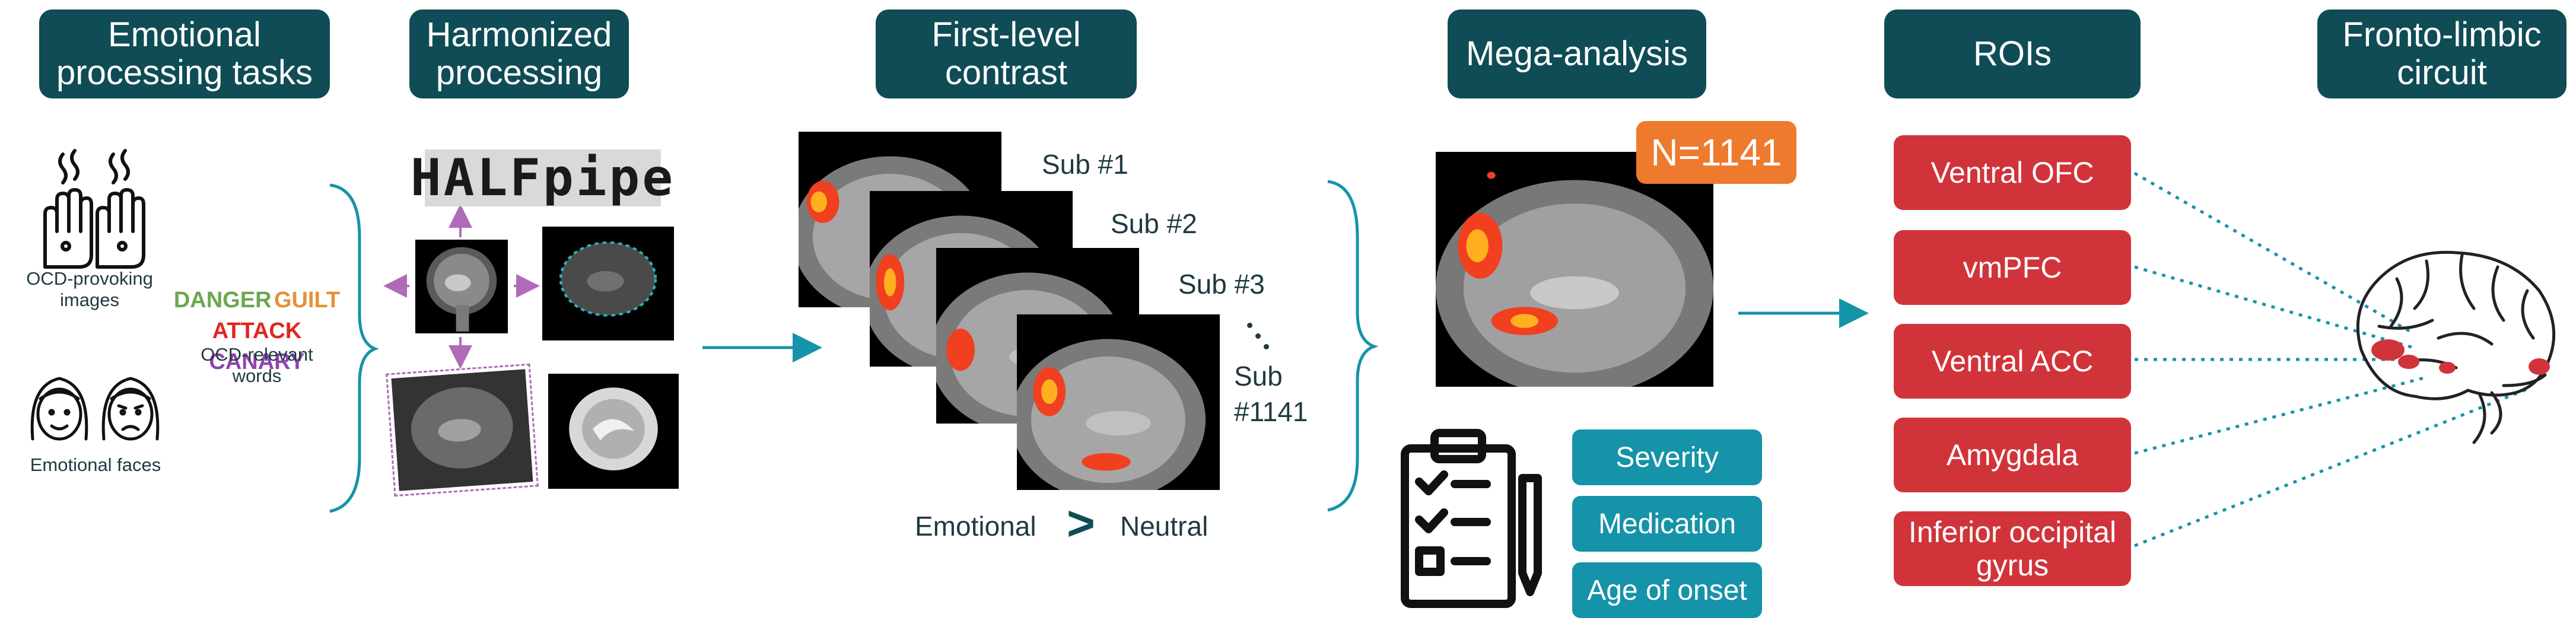 This screenshot has height=627, width=2576. Describe the element at coordinates (1667, 457) in the screenshot. I see `covariate-severity: Severity` at that location.